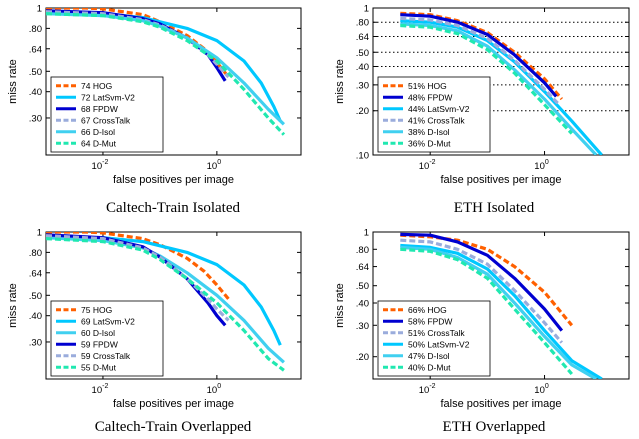 The height and width of the screenshot is (439, 639). Describe the element at coordinates (429, 143) in the screenshot. I see `legend-label: 36% D-Mut` at that location.